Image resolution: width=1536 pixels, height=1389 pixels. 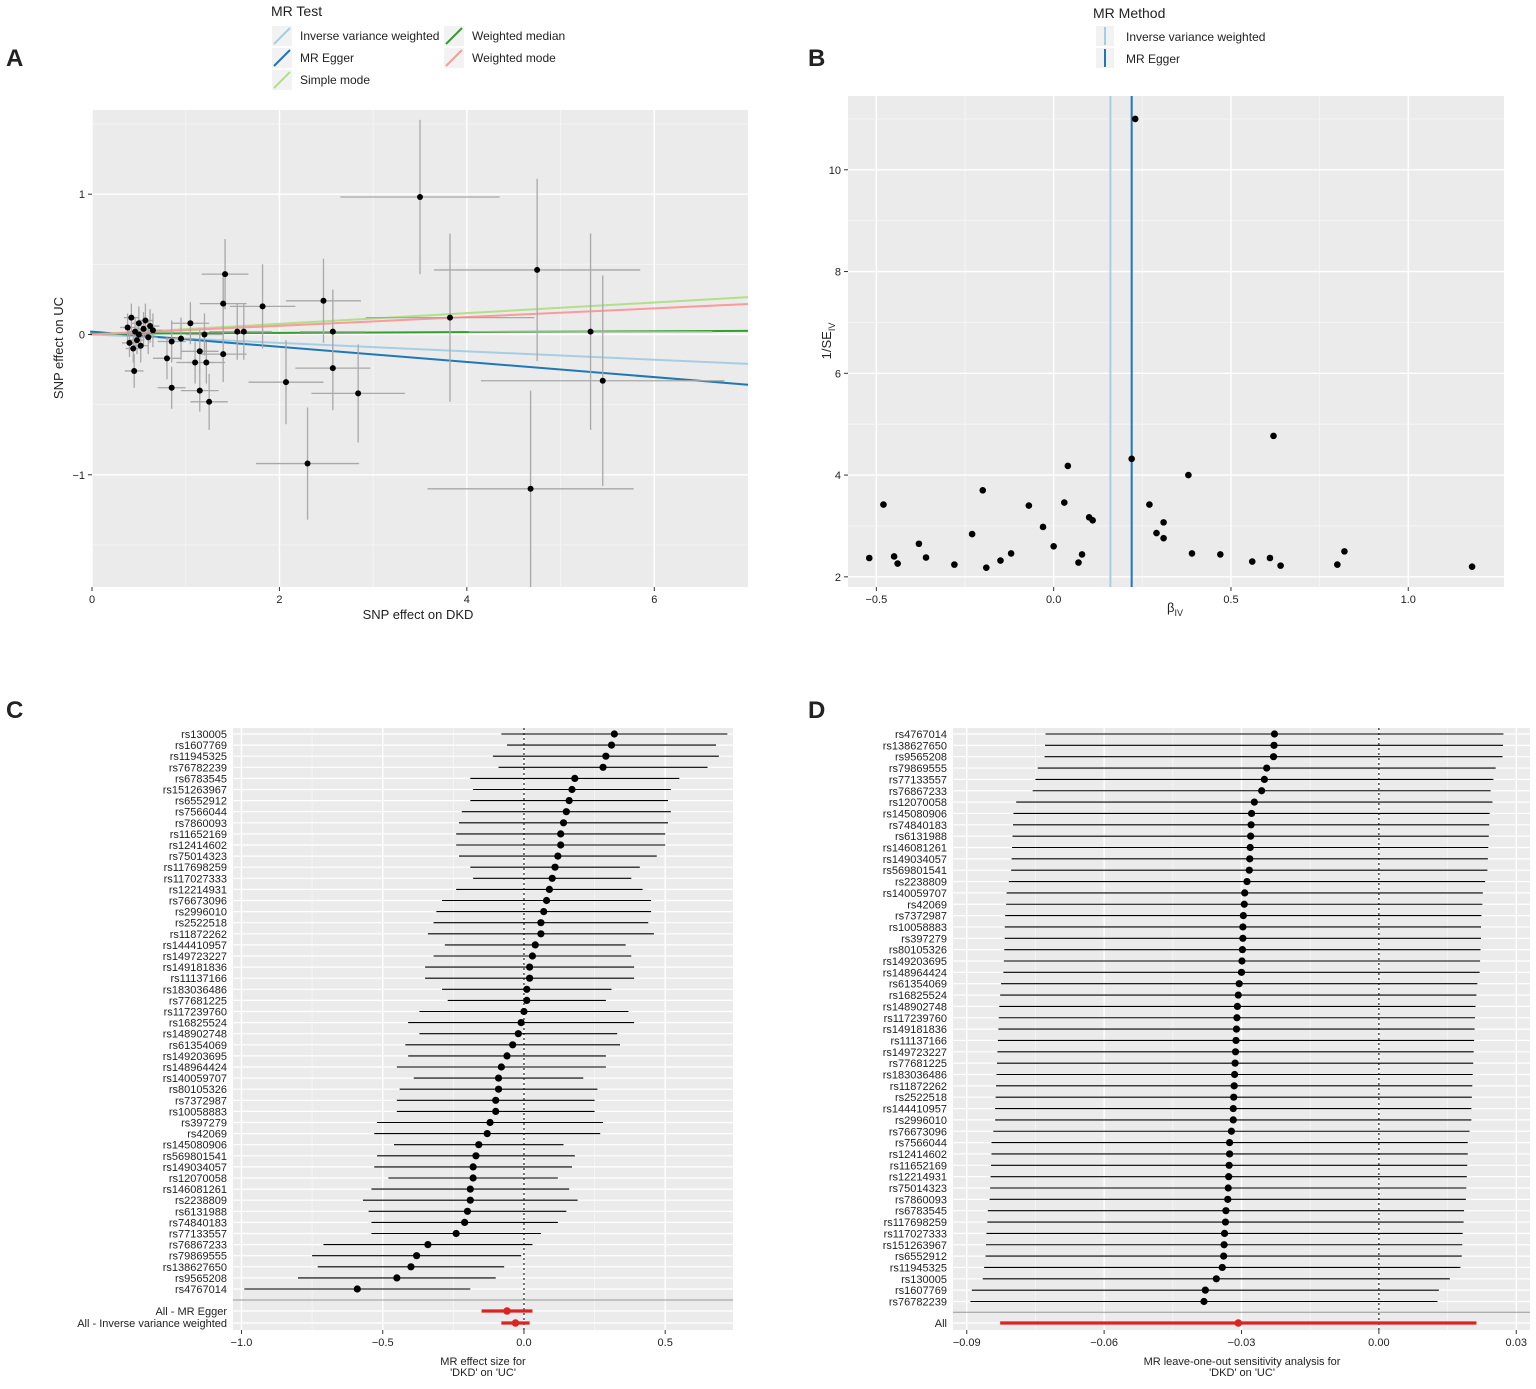 I want to click on snp-label: rs569801541, so click(x=195, y=1157).